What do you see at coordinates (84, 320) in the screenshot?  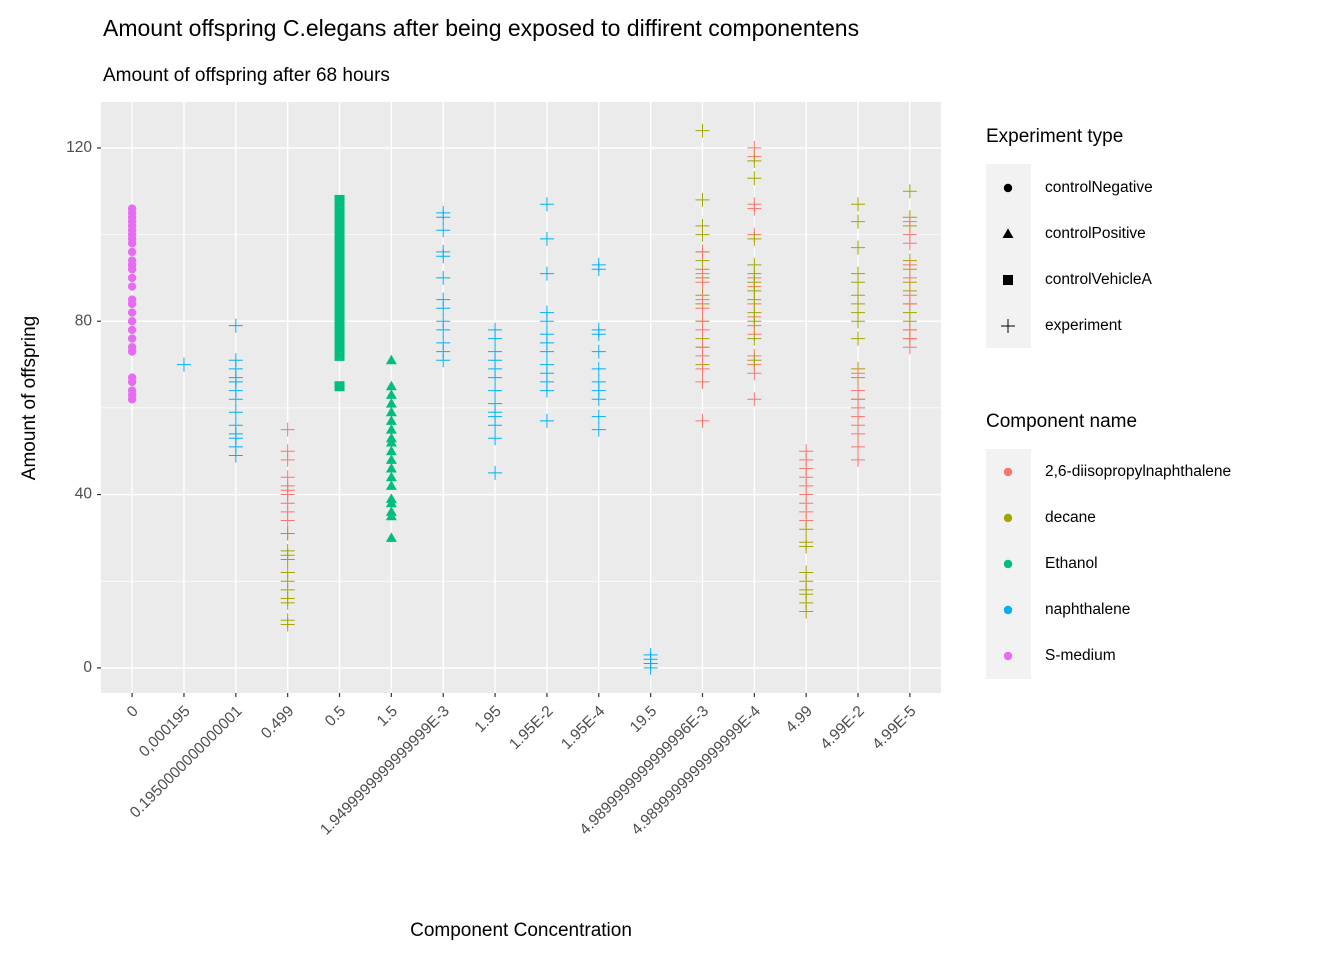 I see `y-tick-label: 80` at bounding box center [84, 320].